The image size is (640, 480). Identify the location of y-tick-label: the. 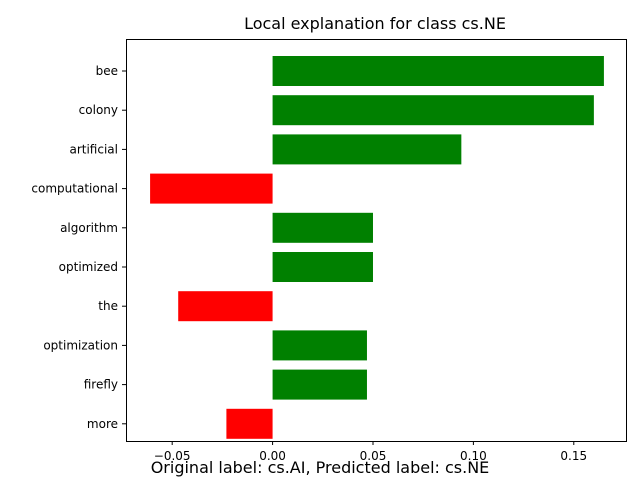
(108, 306).